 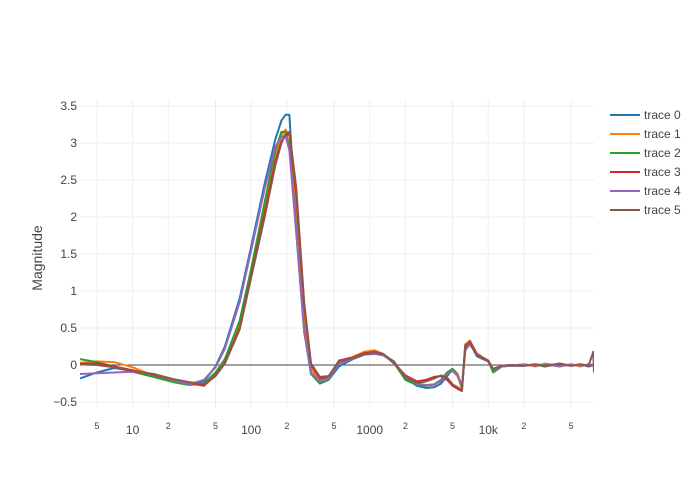 What do you see at coordinates (489, 430) in the screenshot?
I see `x-tick-label: 10k` at bounding box center [489, 430].